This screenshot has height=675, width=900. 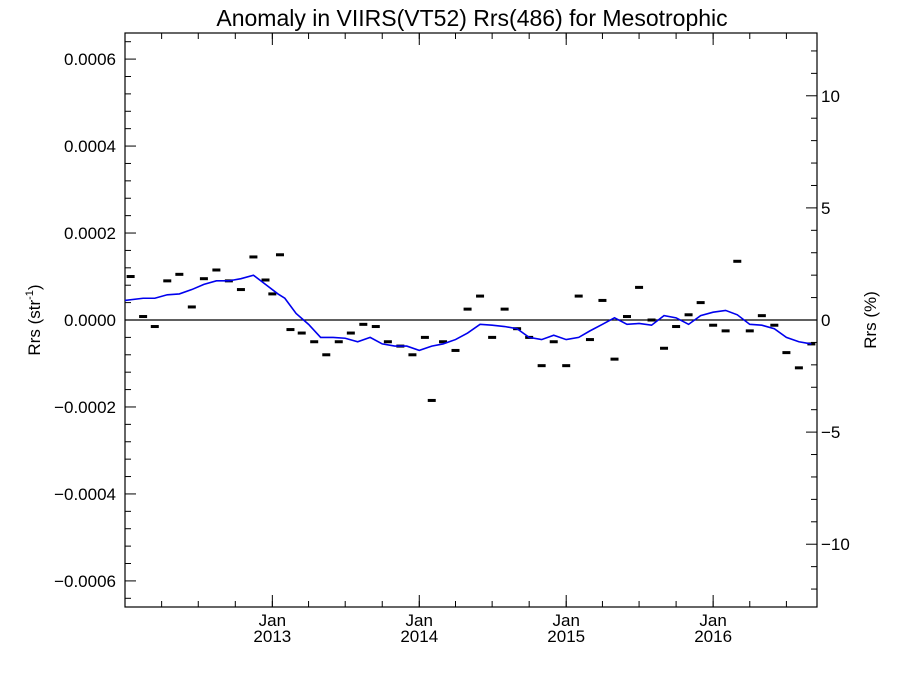 What do you see at coordinates (90, 59) in the screenshot?
I see `y-tick-label: 0.0006` at bounding box center [90, 59].